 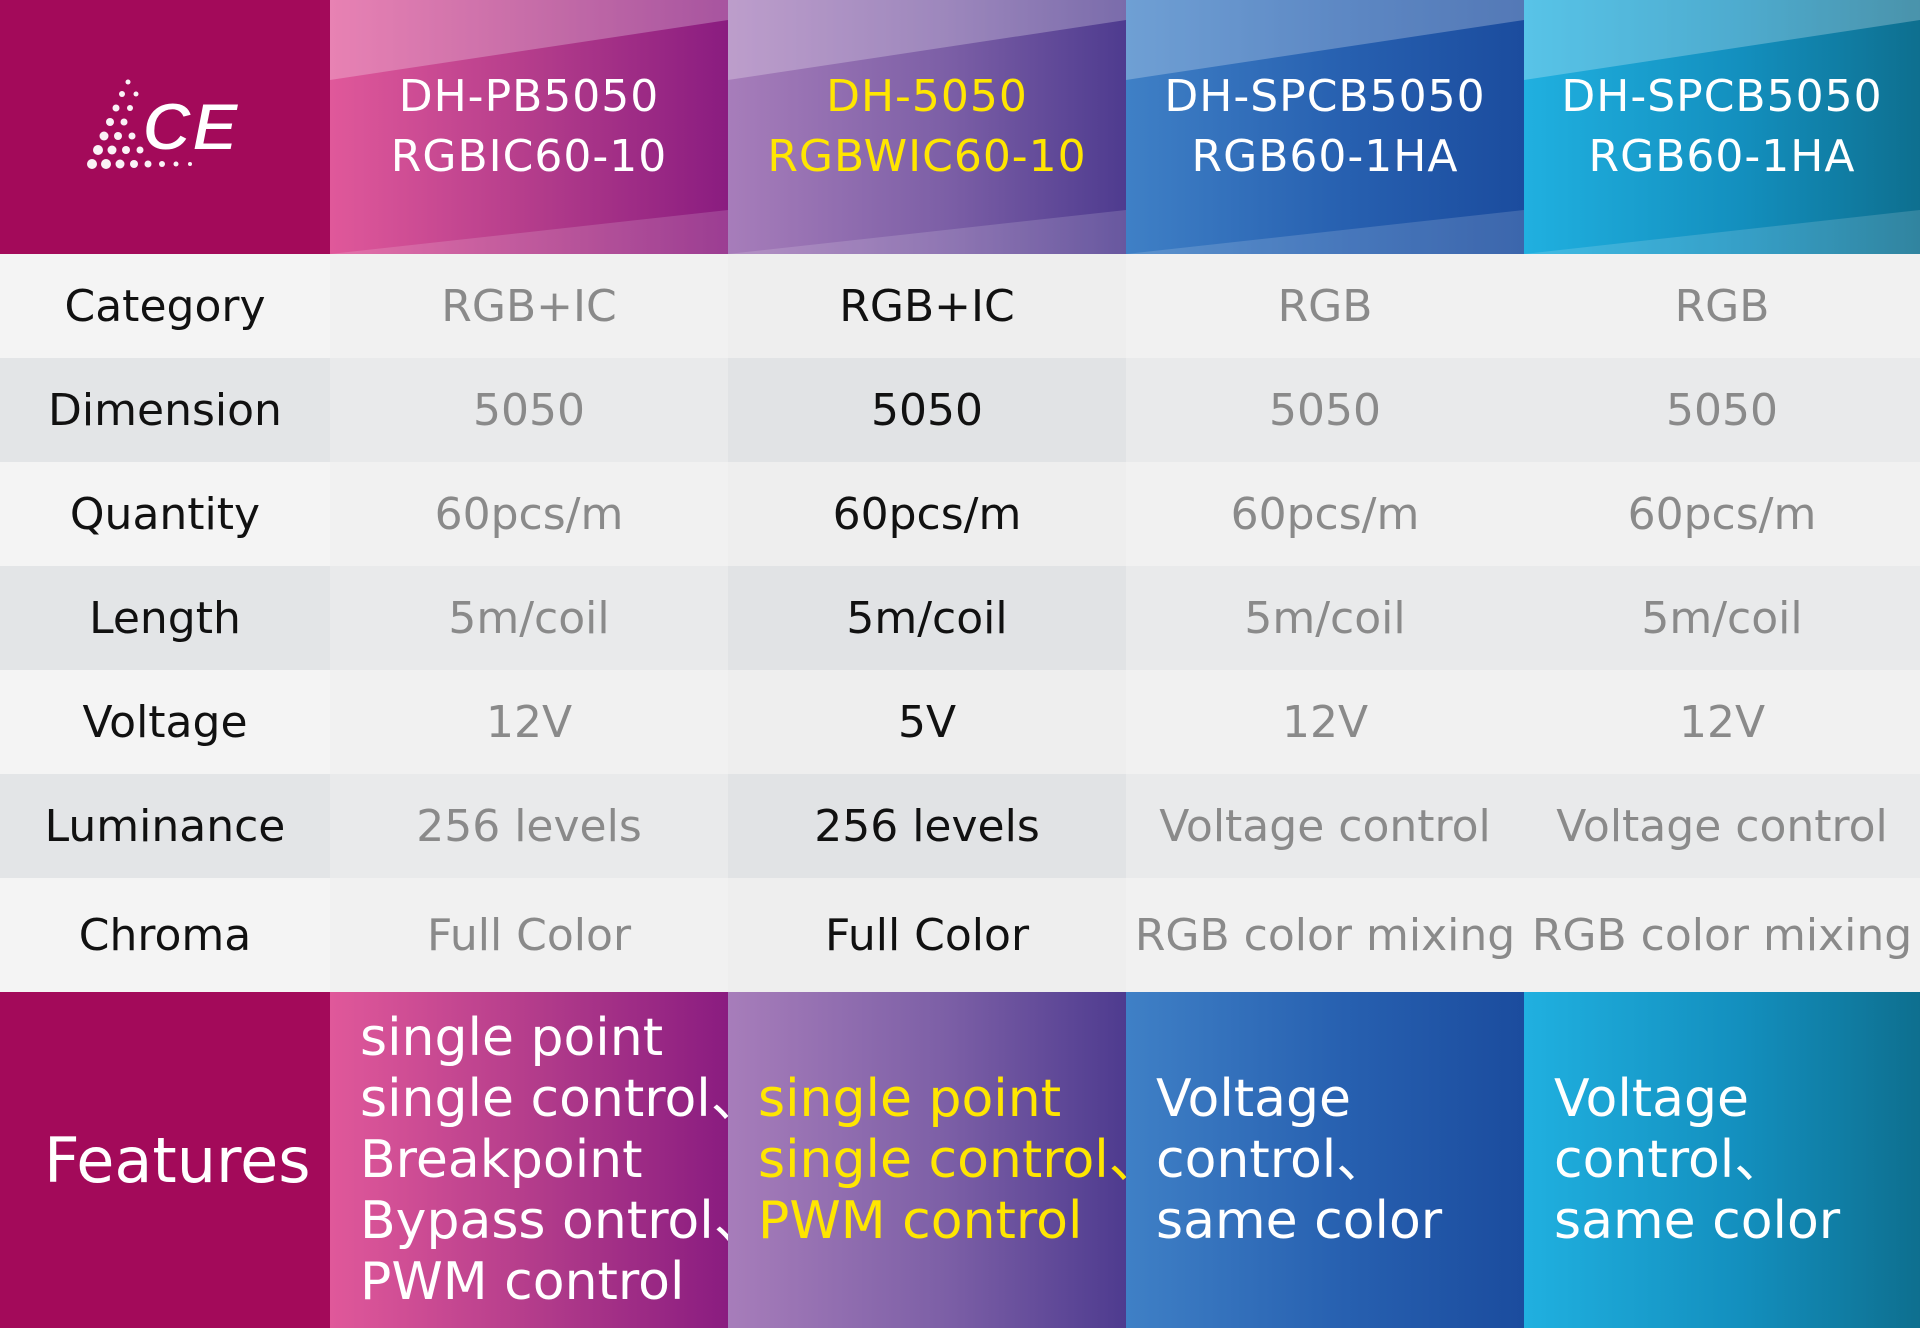 I want to click on features-col-3: Voltage control、 same color, so click(x=1325, y=1160).